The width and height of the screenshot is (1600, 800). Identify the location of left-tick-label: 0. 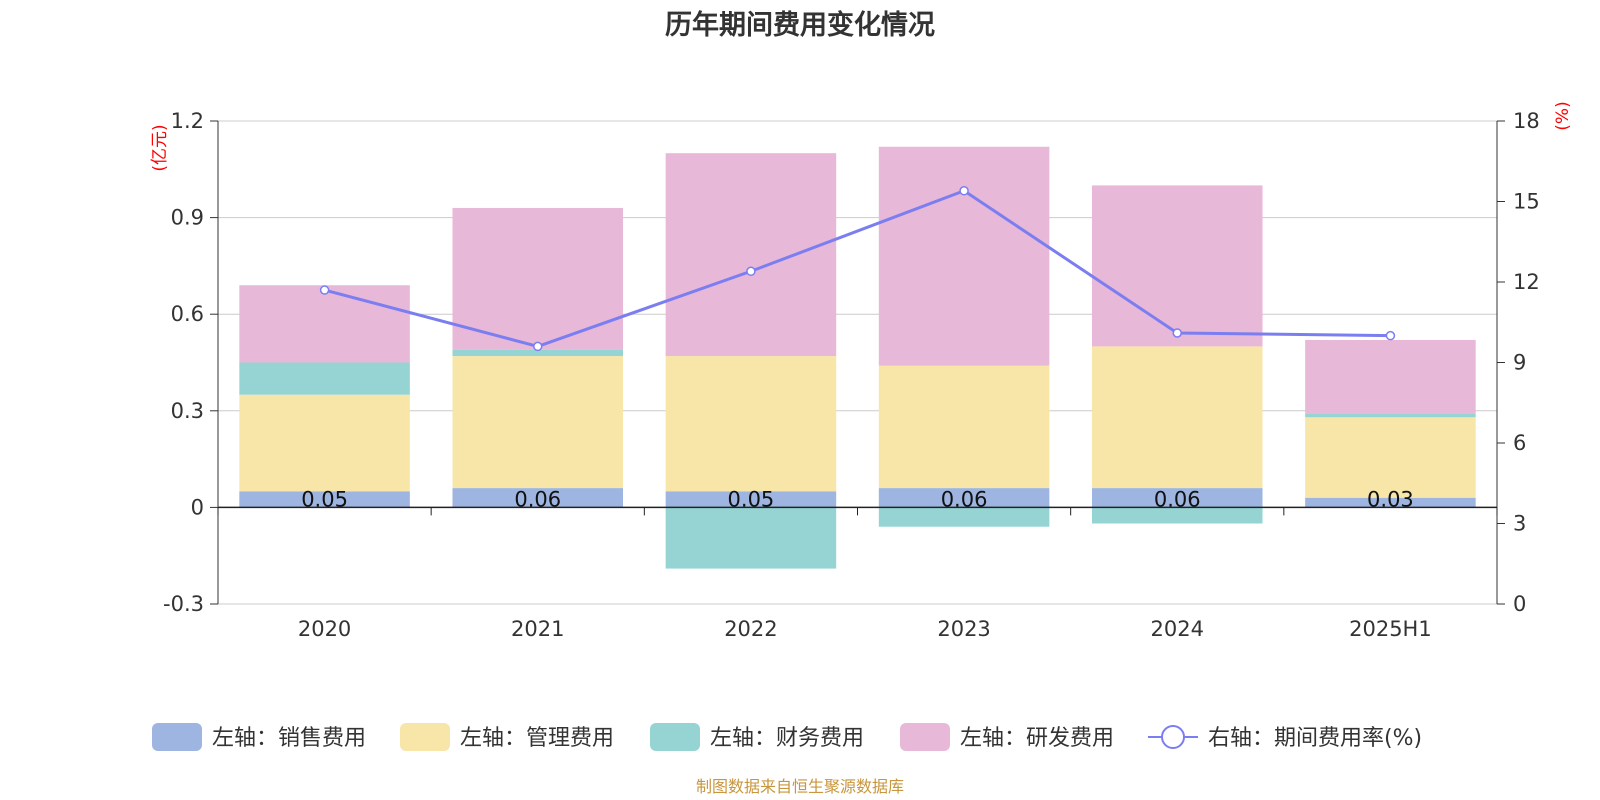
(197, 507).